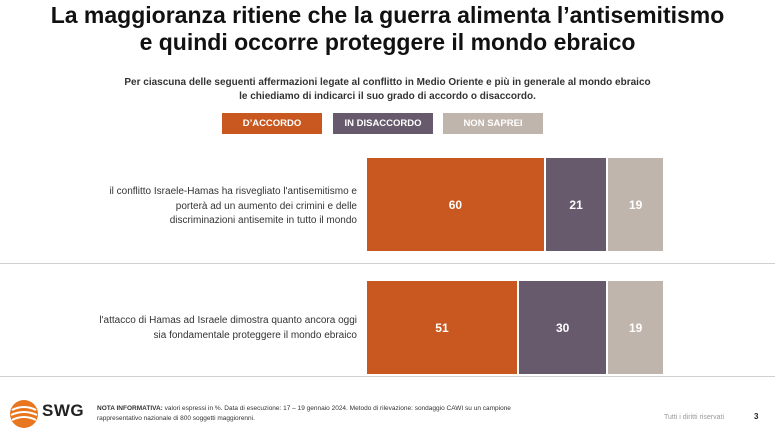 This screenshot has height=435, width=775. I want to click on footer-divider, so click(387, 376).